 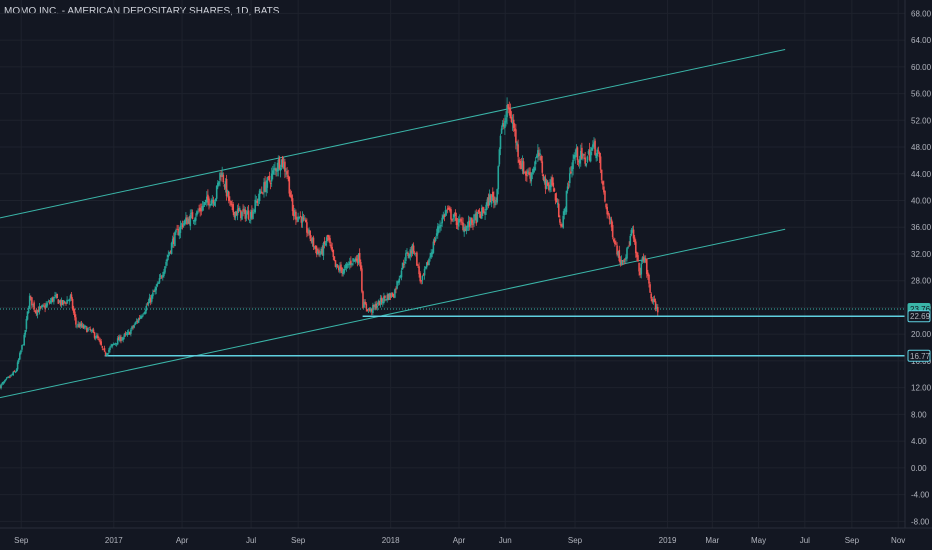 I want to click on y-tick-label: 64.00, so click(x=921, y=40).